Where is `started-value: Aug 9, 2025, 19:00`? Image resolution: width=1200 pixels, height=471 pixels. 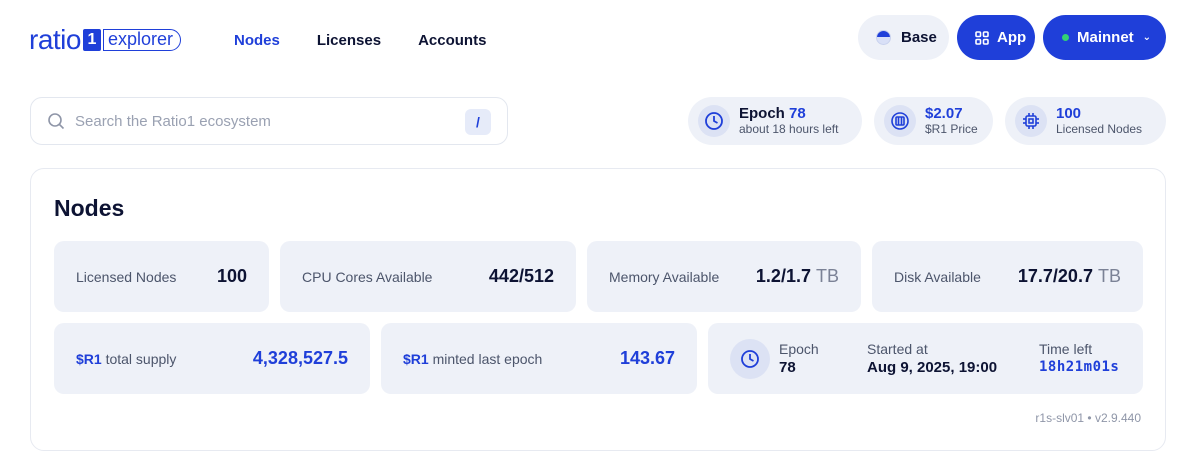 started-value: Aug 9, 2025, 19:00 is located at coordinates (932, 367).